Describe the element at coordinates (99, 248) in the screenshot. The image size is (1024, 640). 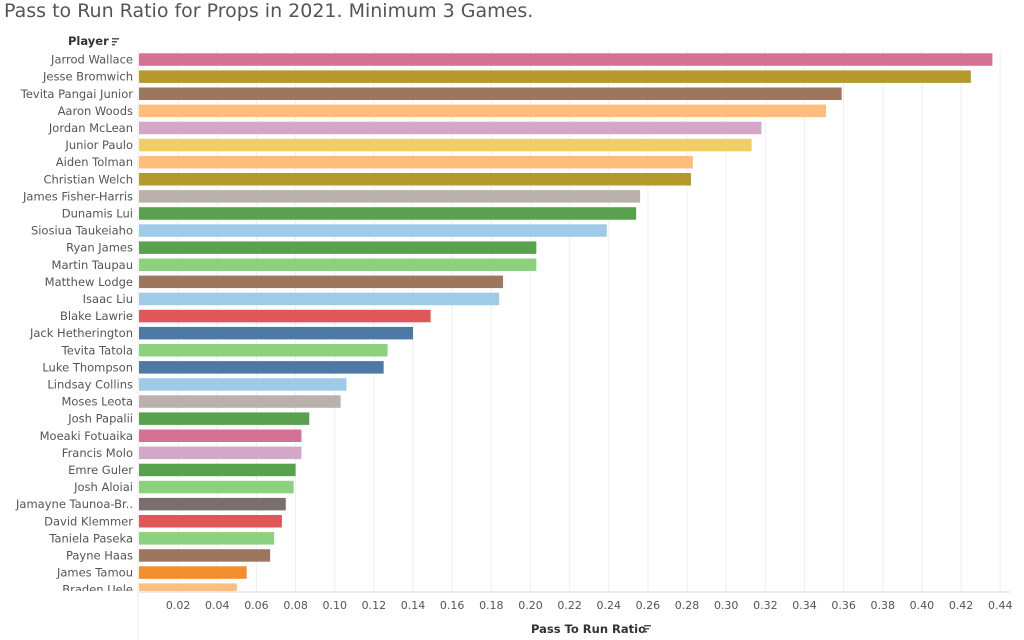
I see `row-label: Ryan James` at that location.